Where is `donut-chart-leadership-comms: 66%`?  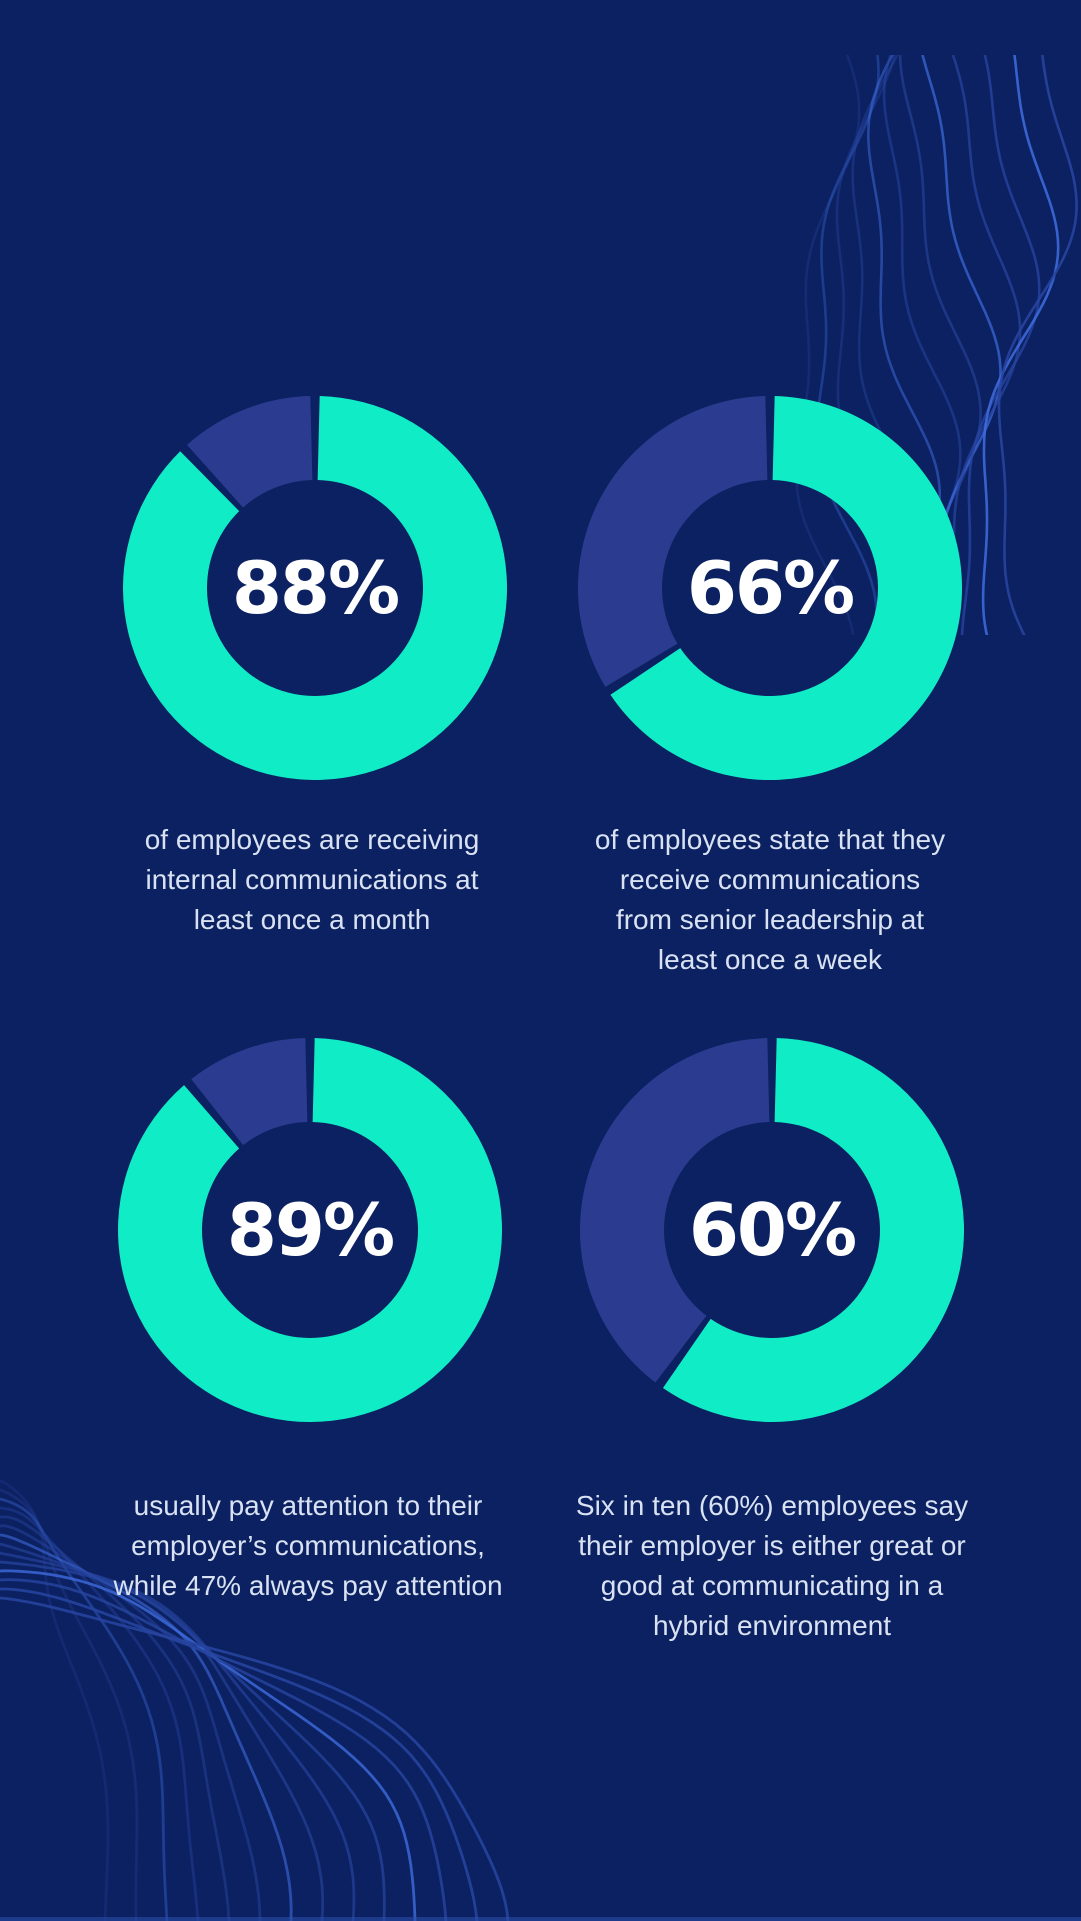 donut-chart-leadership-comms: 66% is located at coordinates (770, 588).